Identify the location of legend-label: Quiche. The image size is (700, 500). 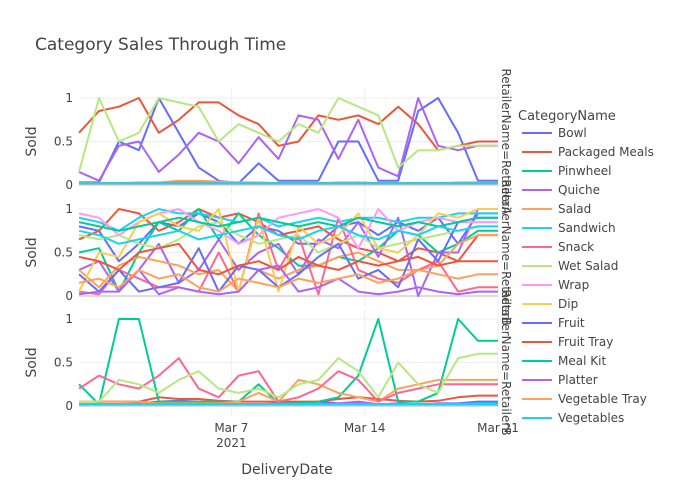
(579, 190).